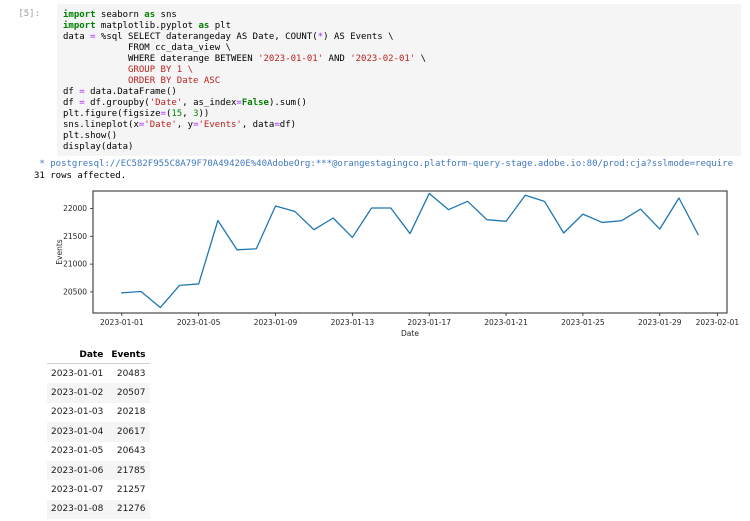  Describe the element at coordinates (147, 26) in the screenshot. I see `code-line: import matplotlib.pyplot as plt` at that location.